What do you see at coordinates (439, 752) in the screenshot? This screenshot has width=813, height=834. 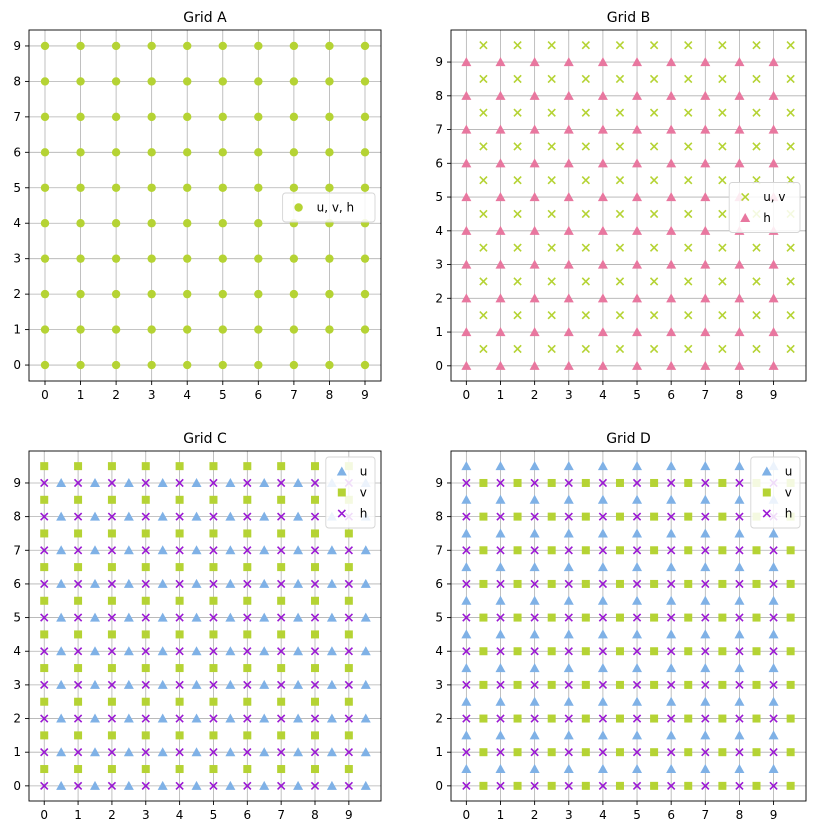 I see `y-tick-label: 1` at bounding box center [439, 752].